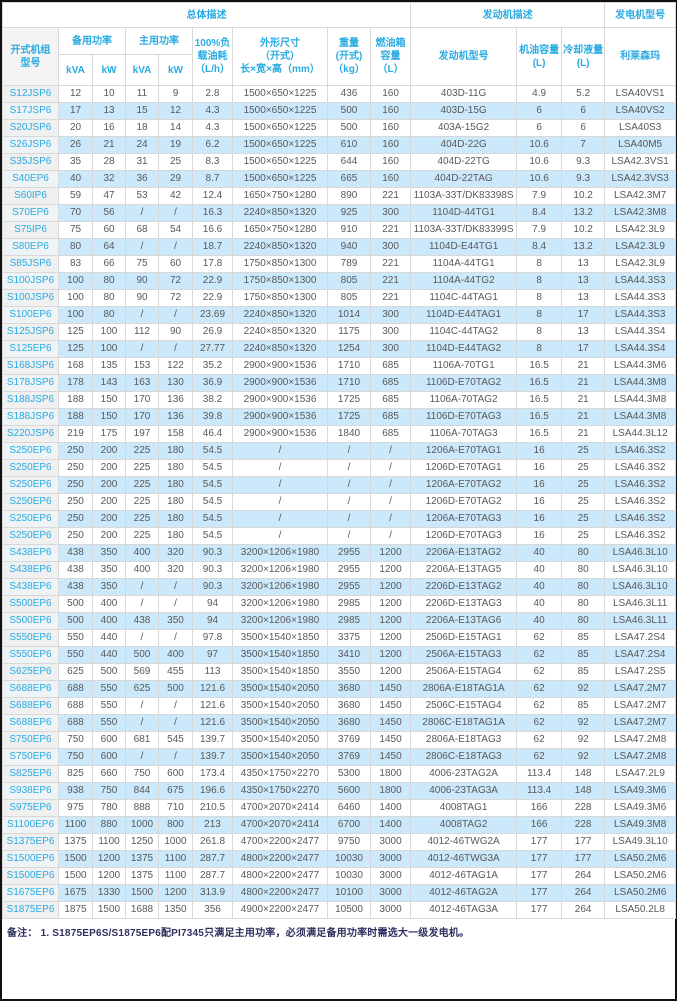  Describe the element at coordinates (280, 706) in the screenshot. I see `table-cell: 3500×1540×2050` at that location.